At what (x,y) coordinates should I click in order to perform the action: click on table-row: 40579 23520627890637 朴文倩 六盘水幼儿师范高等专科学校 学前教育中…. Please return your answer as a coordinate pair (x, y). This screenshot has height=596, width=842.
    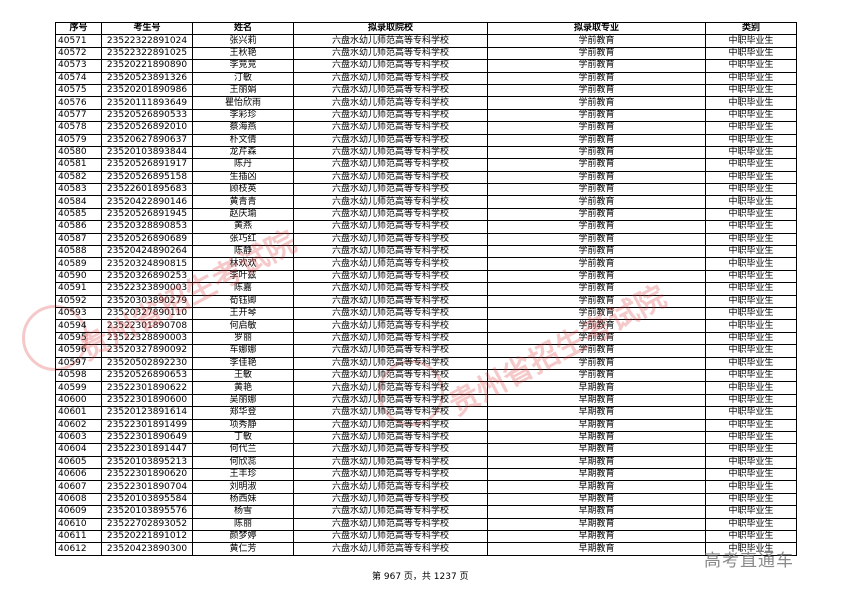
    Looking at the image, I should click on (426, 140).